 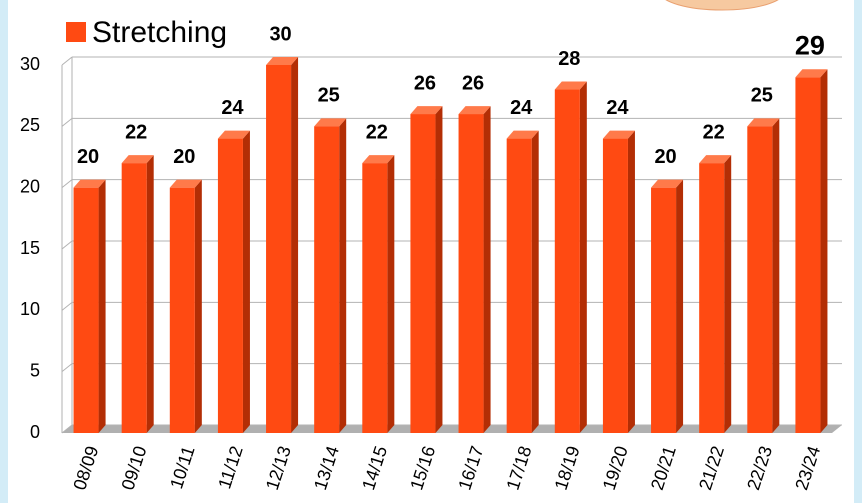 I want to click on legend-label: Stretching, so click(x=159, y=32).